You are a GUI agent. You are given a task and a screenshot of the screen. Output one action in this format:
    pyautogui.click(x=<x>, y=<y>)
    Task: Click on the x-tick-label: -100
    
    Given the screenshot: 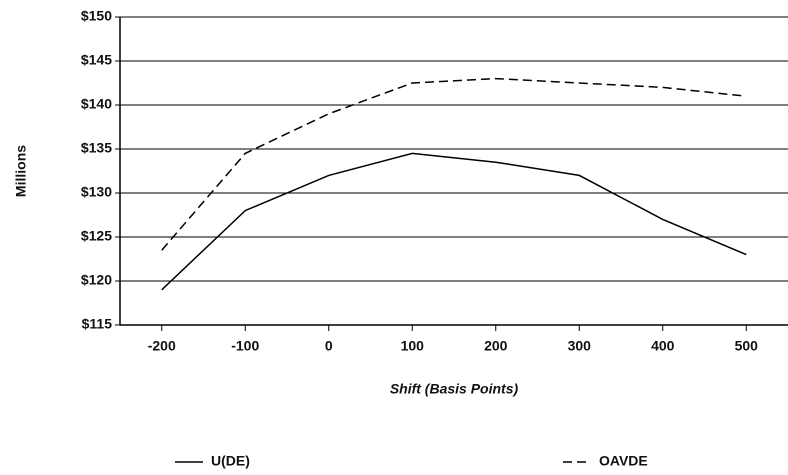 What is the action you would take?
    pyautogui.click(x=245, y=346)
    